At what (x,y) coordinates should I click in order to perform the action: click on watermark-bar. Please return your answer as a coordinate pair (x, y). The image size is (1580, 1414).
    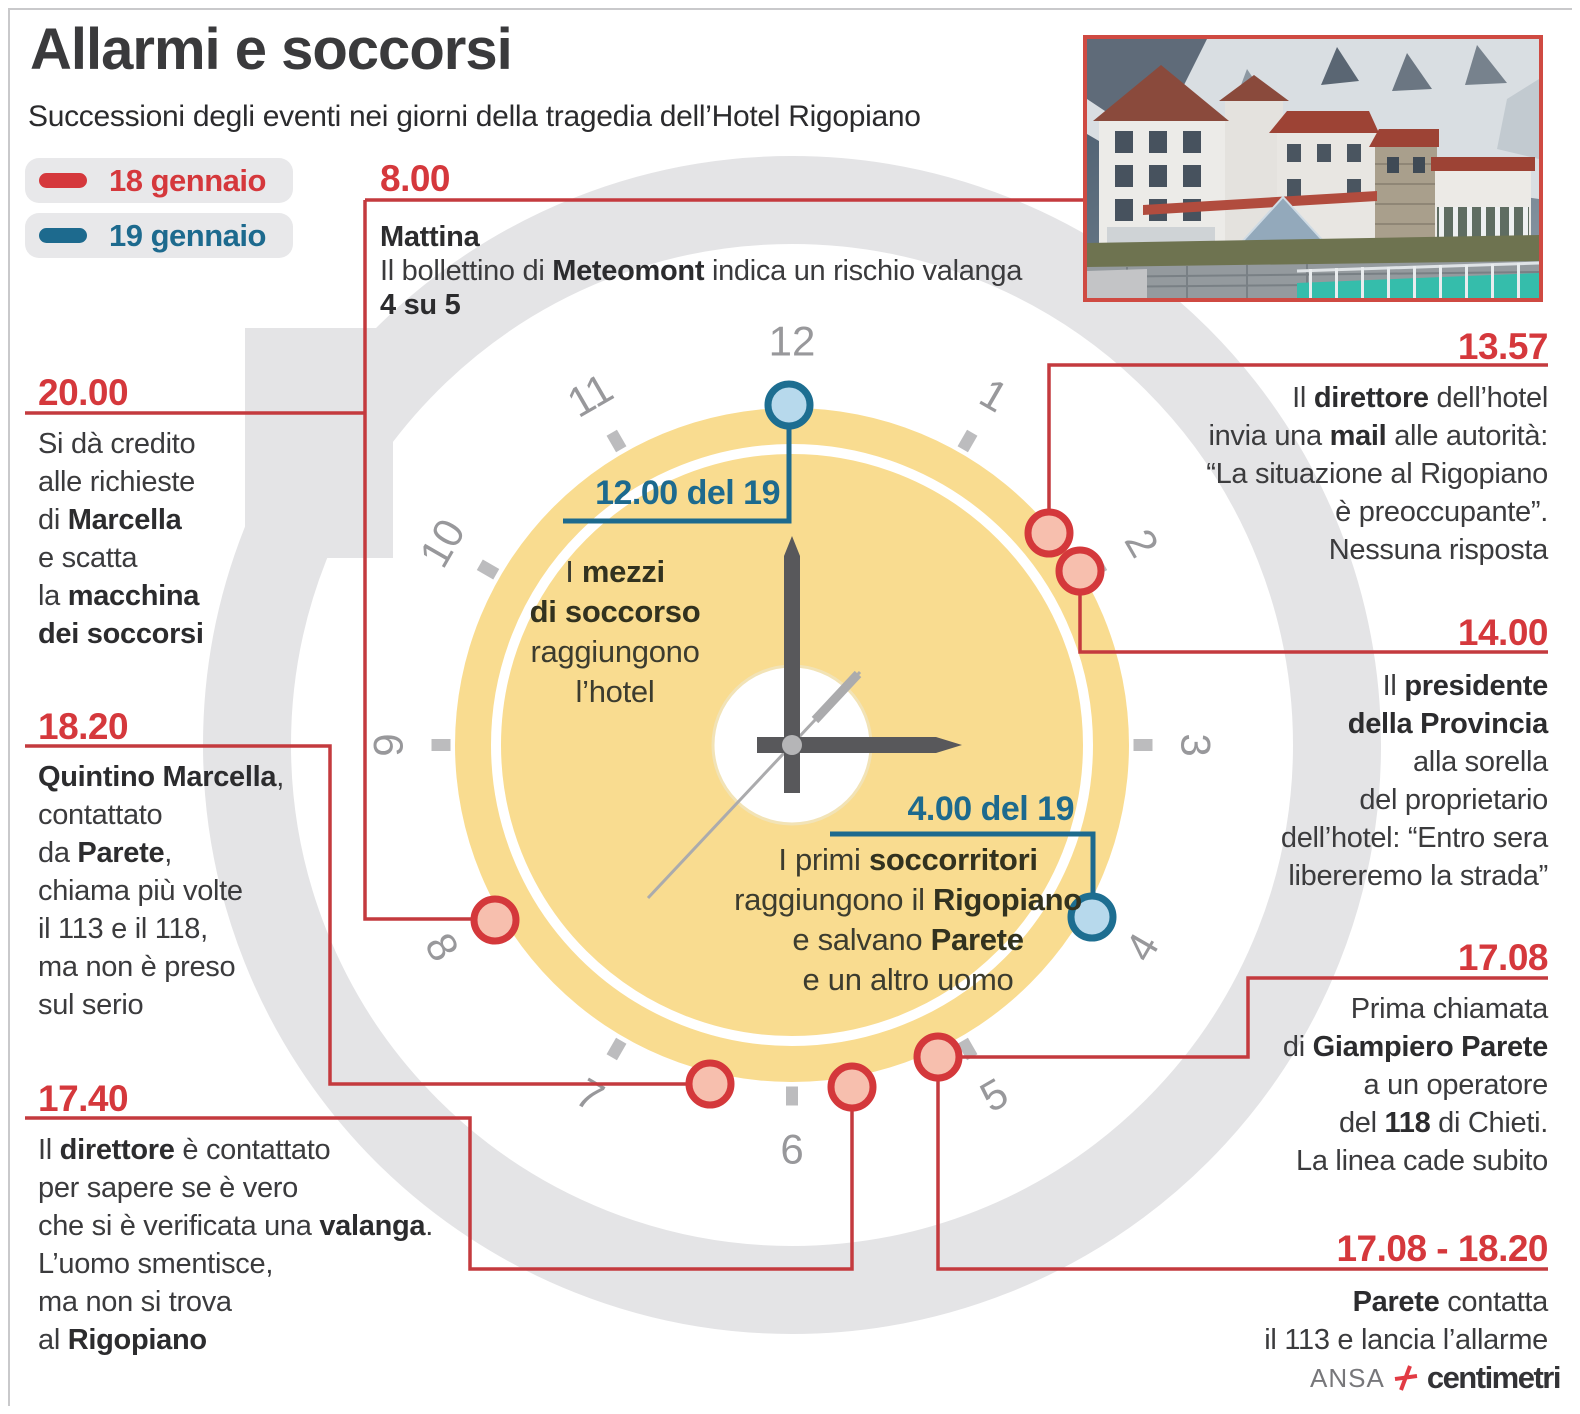
    Looking at the image, I should click on (319, 443).